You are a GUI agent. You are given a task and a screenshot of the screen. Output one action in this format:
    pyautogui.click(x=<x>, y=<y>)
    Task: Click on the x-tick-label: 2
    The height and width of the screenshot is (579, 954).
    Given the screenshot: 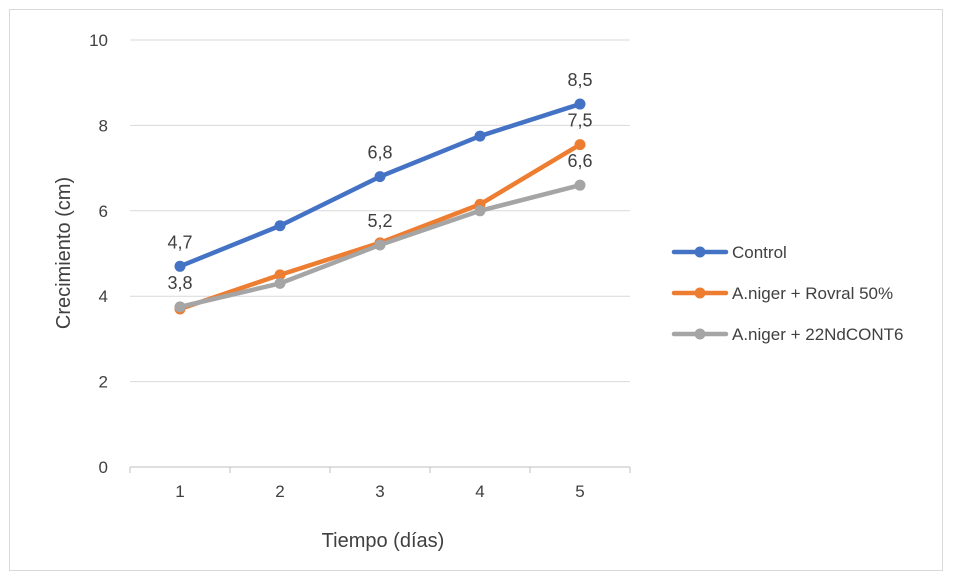 What is the action you would take?
    pyautogui.click(x=279, y=491)
    